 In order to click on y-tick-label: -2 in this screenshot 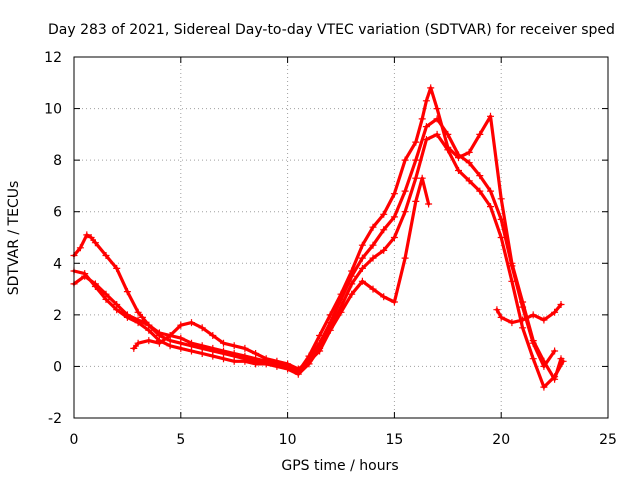, I will do `click(55, 419)`.